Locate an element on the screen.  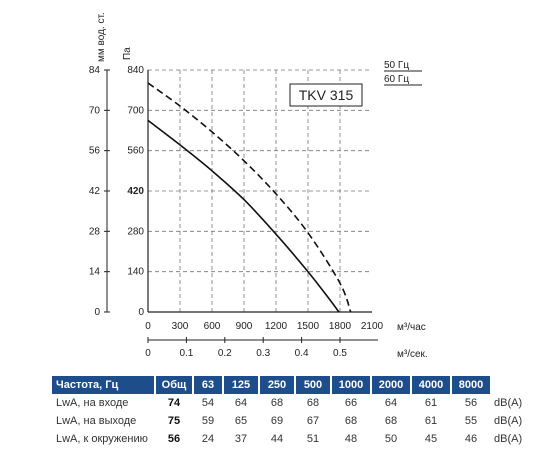
row-value: 66 is located at coordinates (351, 403).